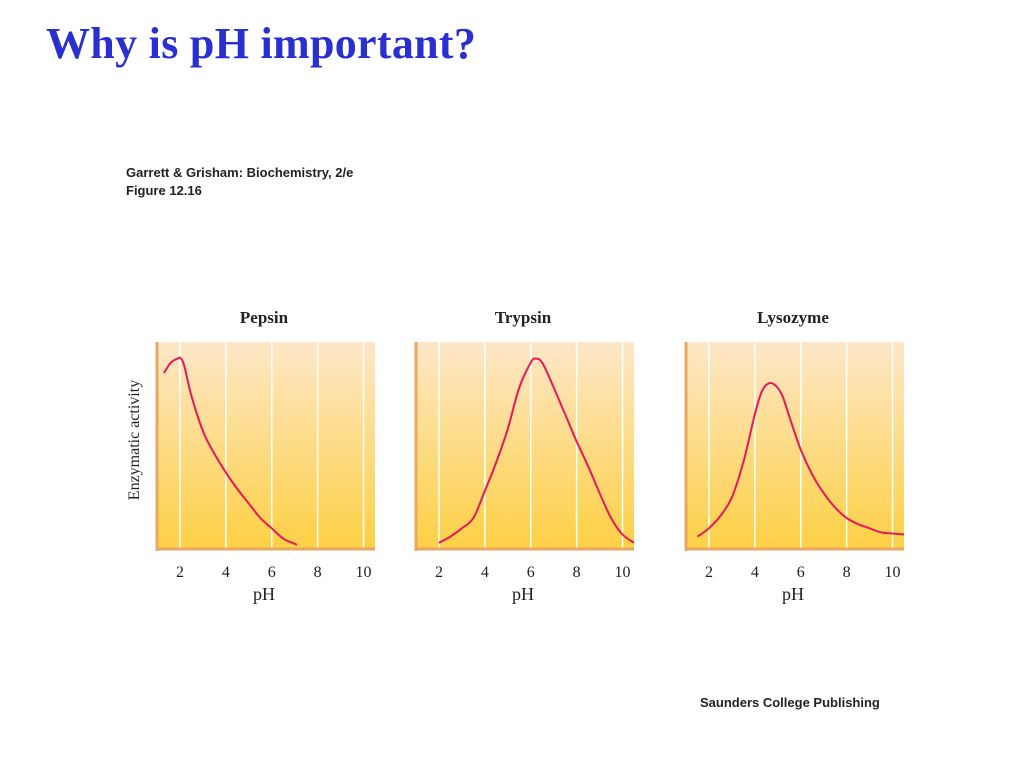 Image resolution: width=1024 pixels, height=768 pixels. Describe the element at coordinates (272, 572) in the screenshot. I see `pepsin-x-tick-label: 6` at that location.